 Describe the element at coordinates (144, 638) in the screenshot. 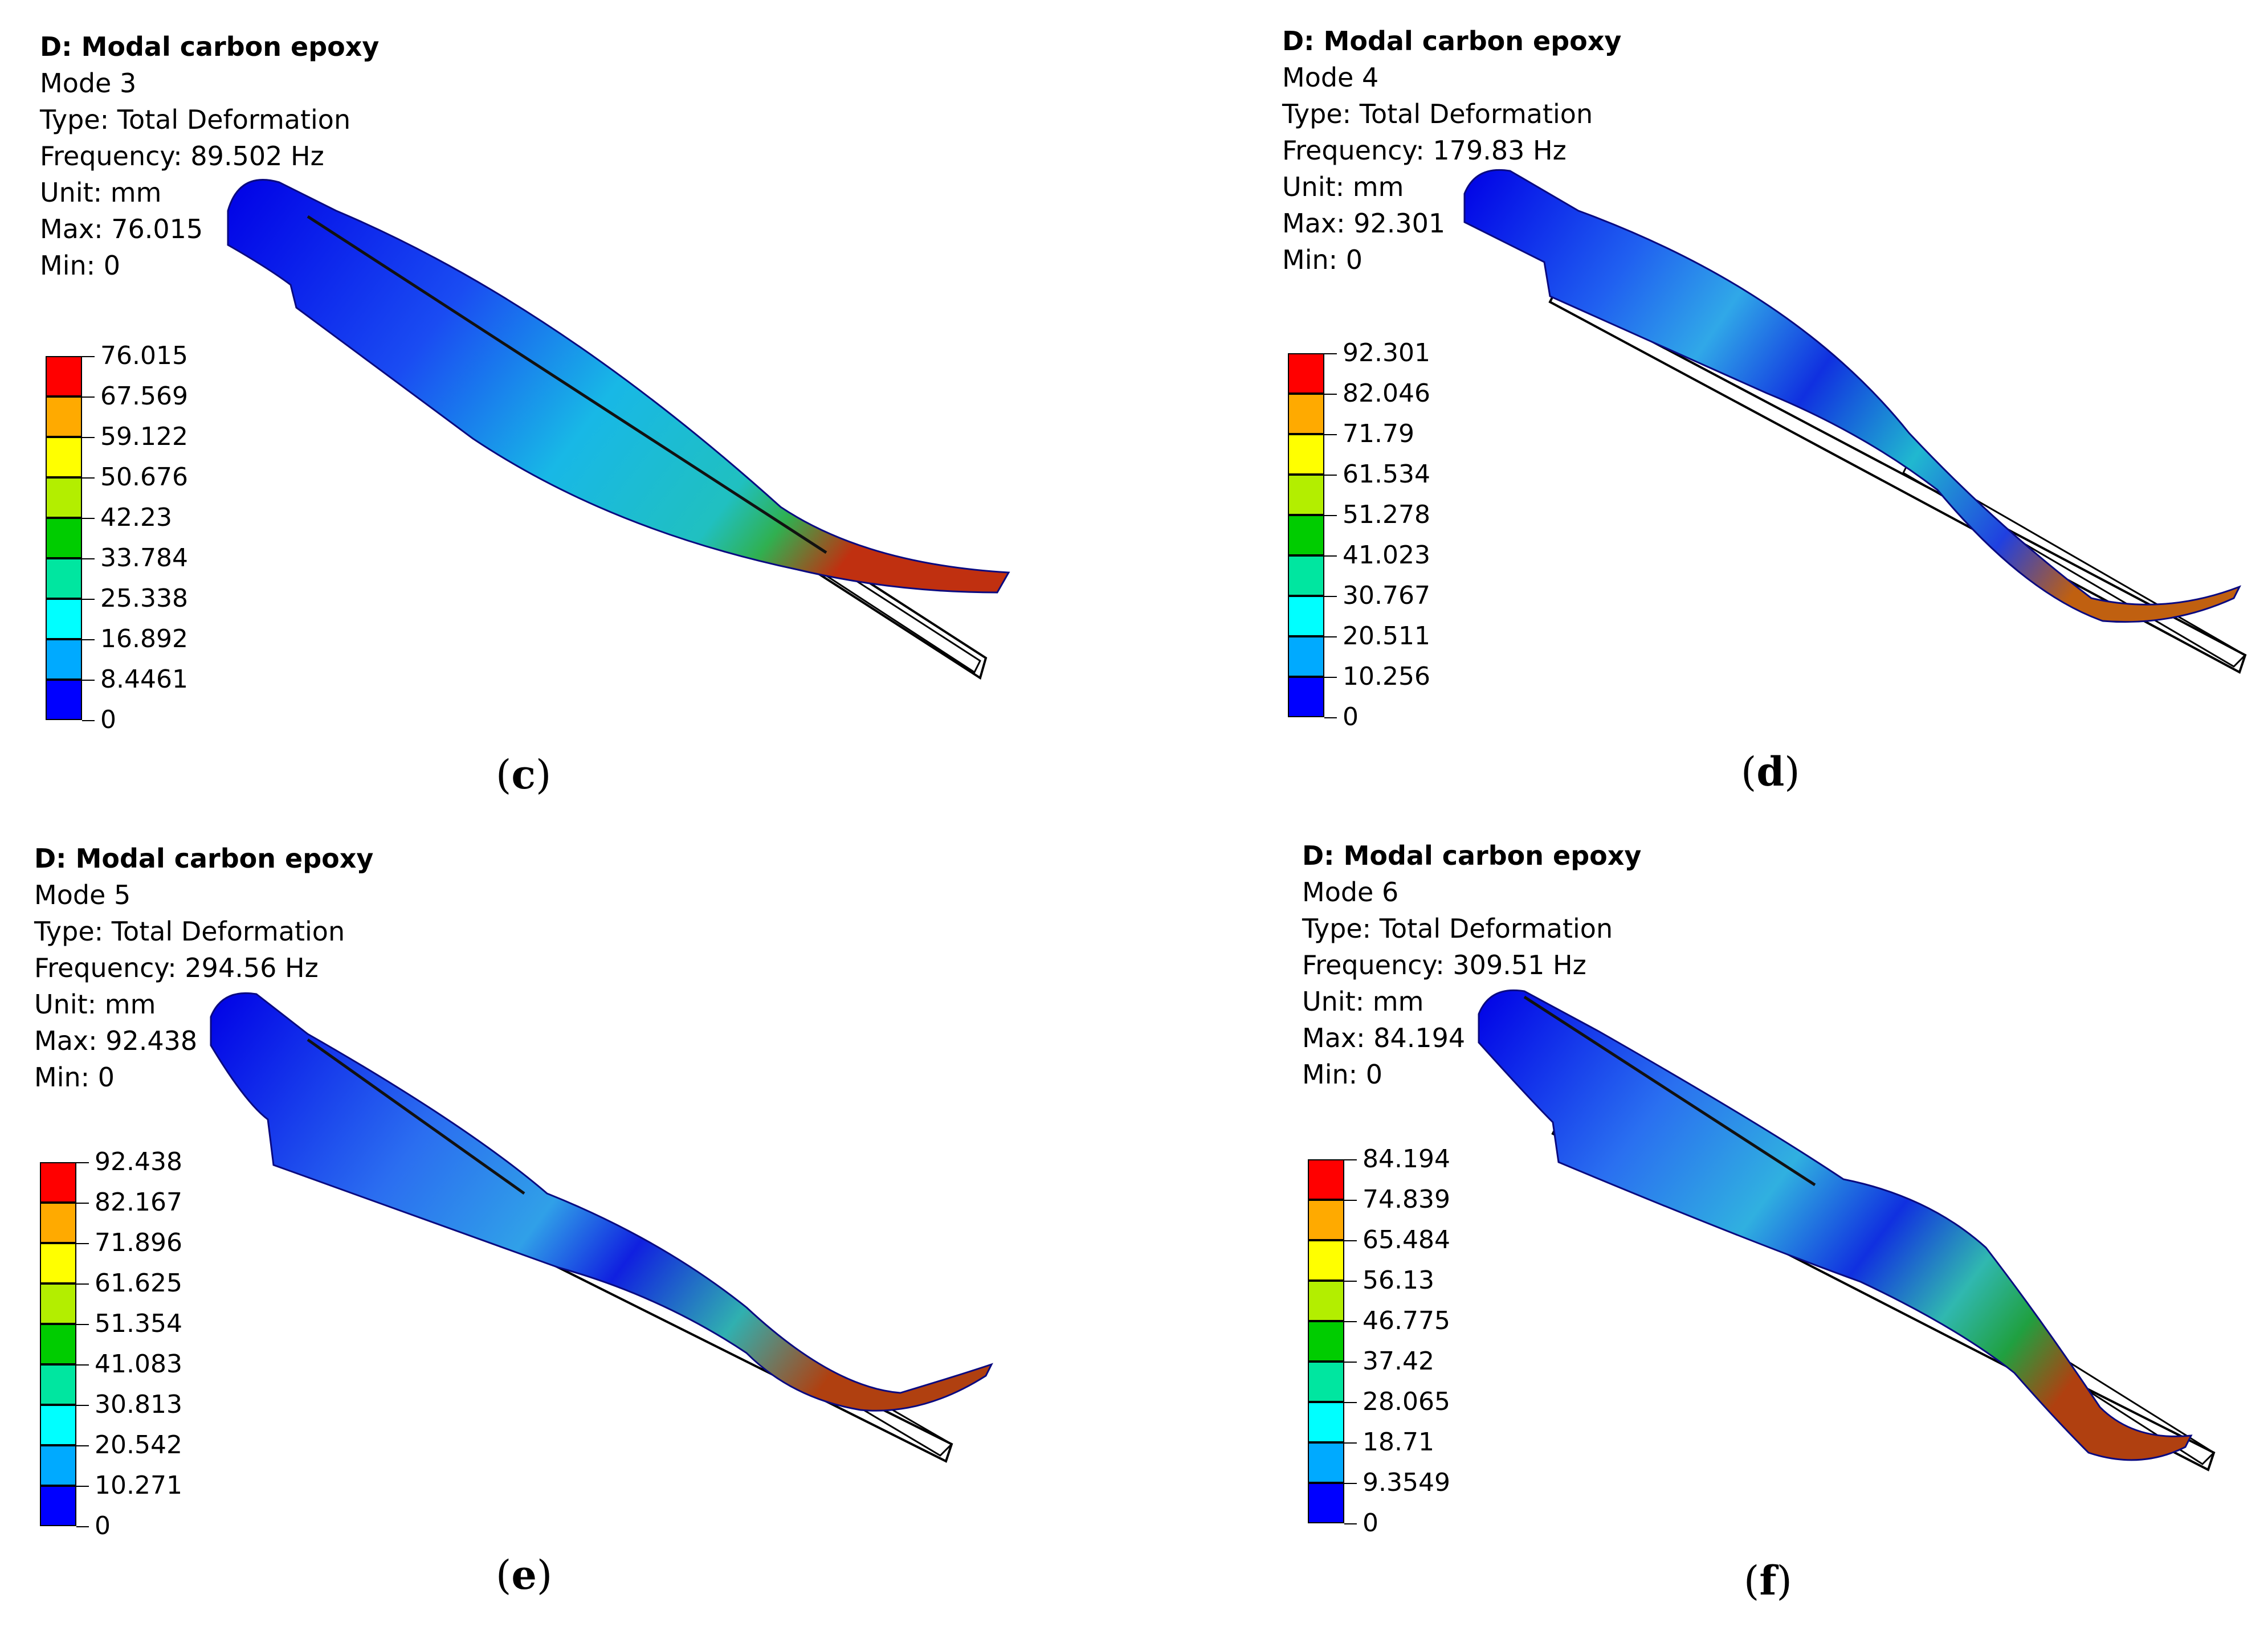

I see `legend-value: 16.892` at that location.